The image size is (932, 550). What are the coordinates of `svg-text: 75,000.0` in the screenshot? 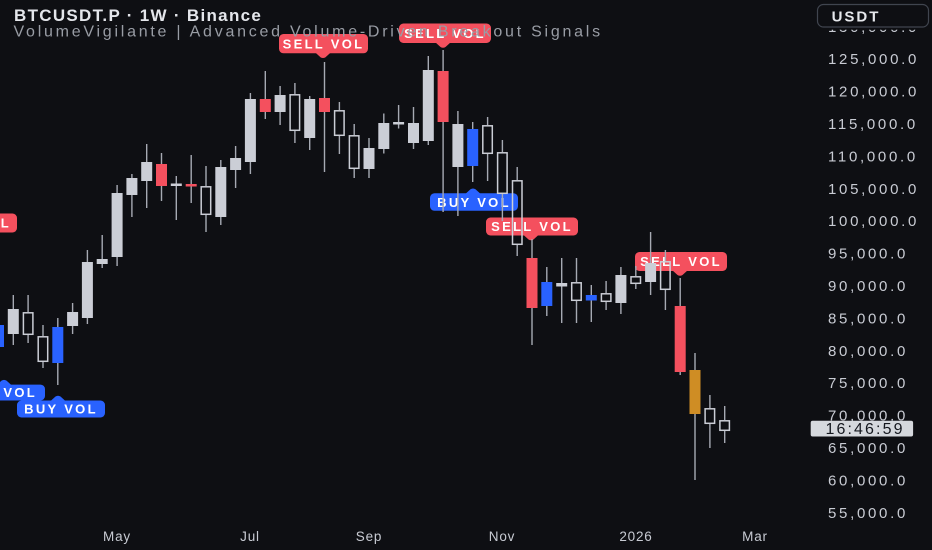 It's located at (868, 383).